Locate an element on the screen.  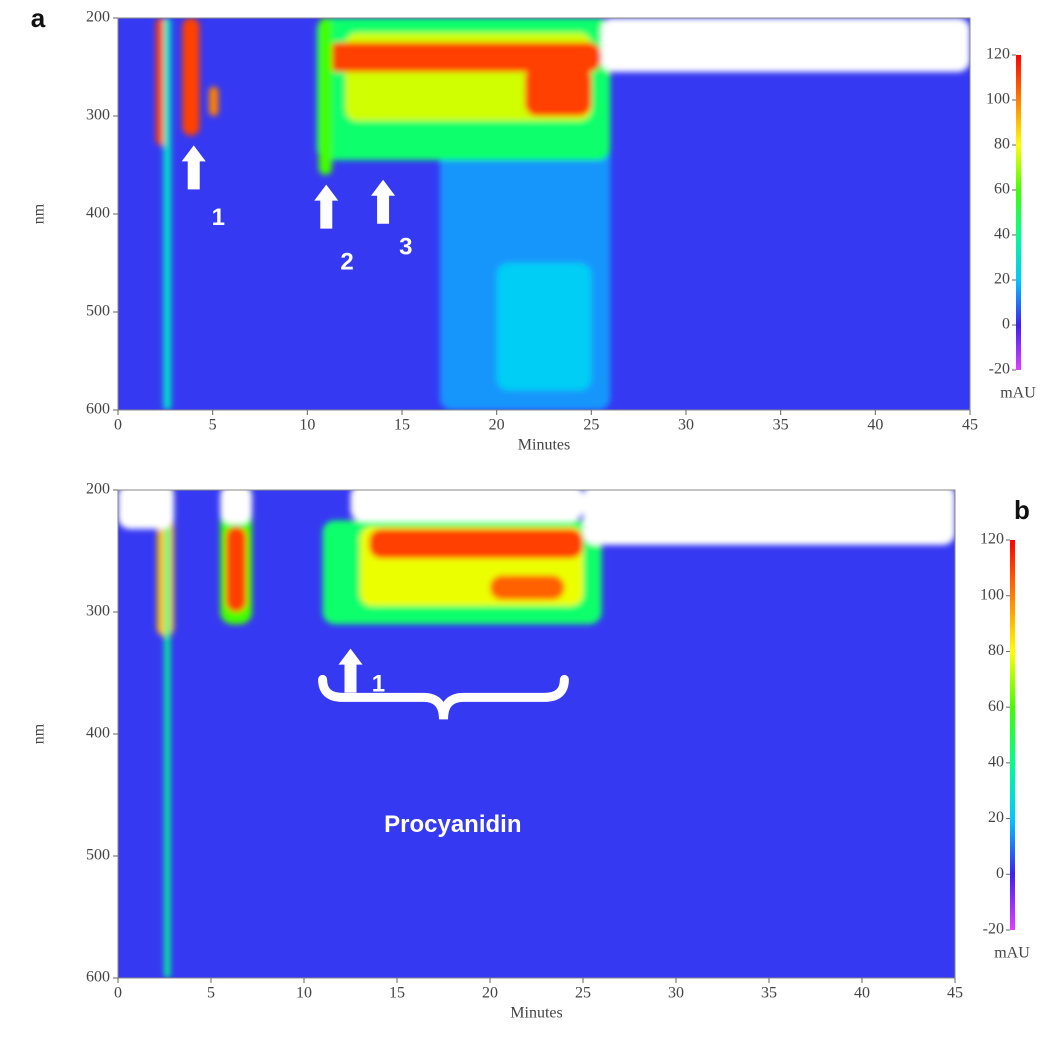
panel-label: a is located at coordinates (38, 18).